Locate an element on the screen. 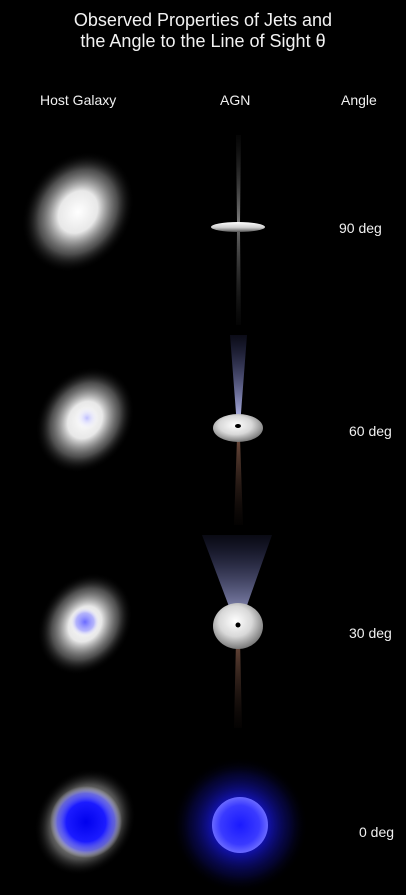 The width and height of the screenshot is (406, 895). row-90-host-galaxy is located at coordinates (78, 212).